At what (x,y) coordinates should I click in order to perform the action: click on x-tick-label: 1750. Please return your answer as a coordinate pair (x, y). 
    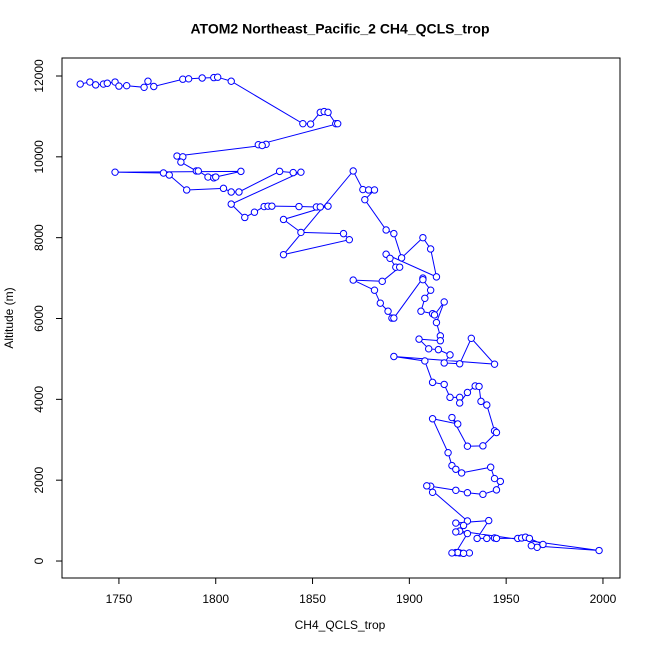
    Looking at the image, I should click on (119, 599).